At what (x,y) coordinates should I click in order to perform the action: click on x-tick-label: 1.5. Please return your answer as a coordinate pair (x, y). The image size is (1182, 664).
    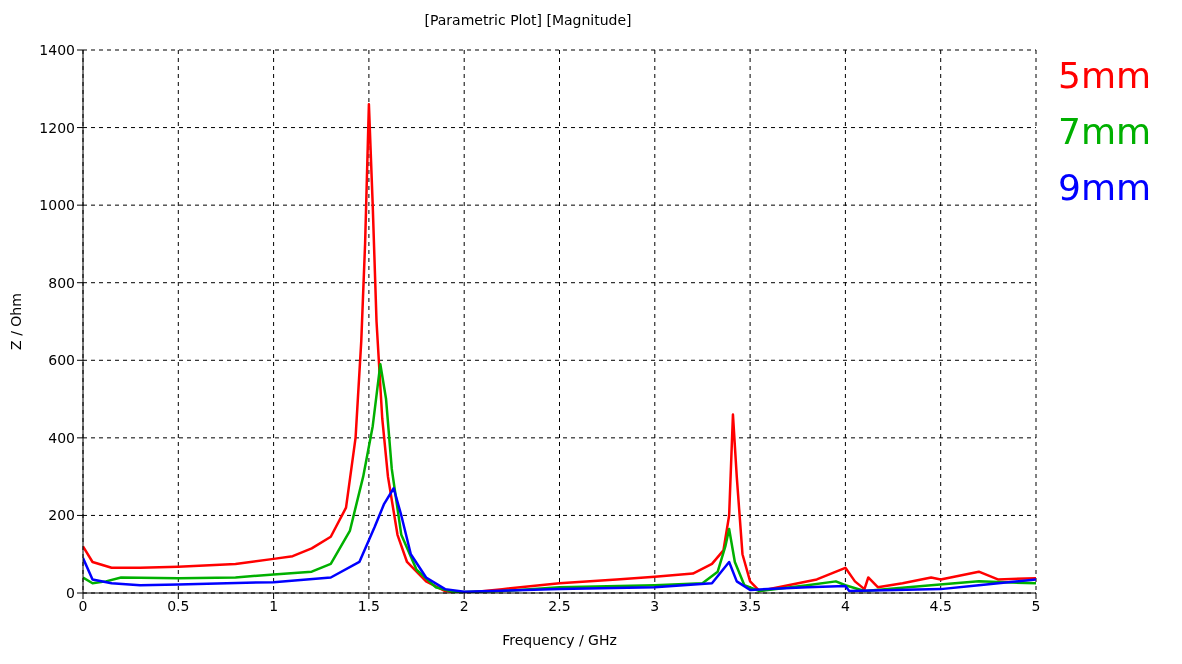
    Looking at the image, I should click on (369, 605).